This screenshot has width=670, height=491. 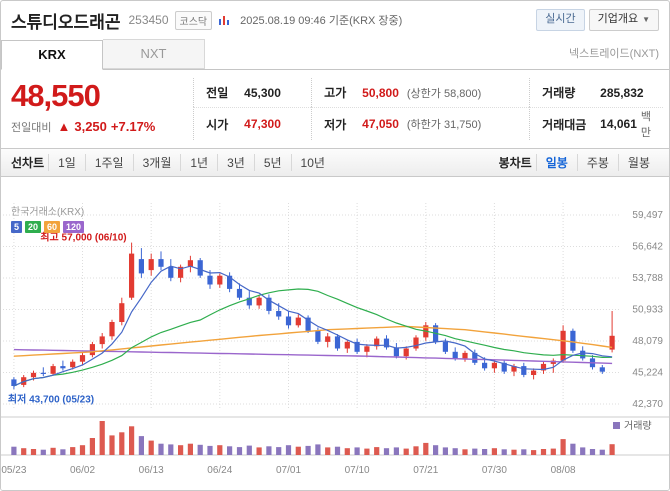 What do you see at coordinates (335, 54) in the screenshot?
I see `market-tabbar: KRX NXT 넥스트레이드(NXT)` at bounding box center [335, 54].